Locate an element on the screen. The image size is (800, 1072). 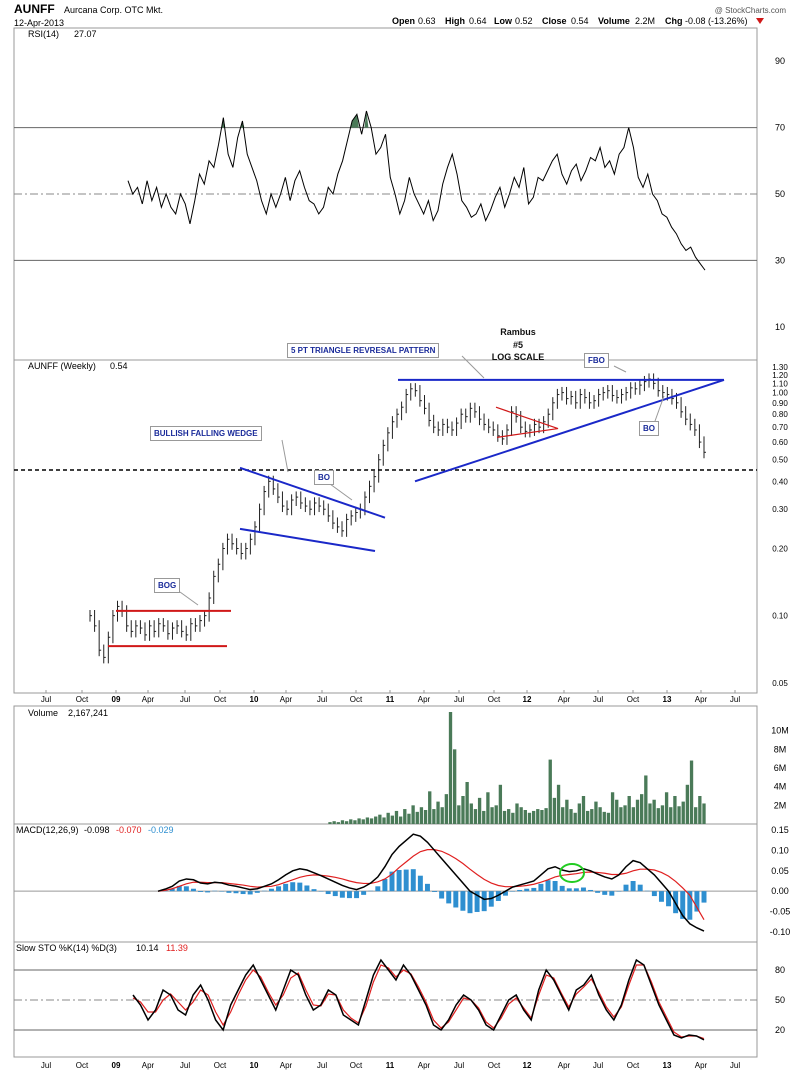
annotation-bog: BOG is located at coordinates (167, 585).